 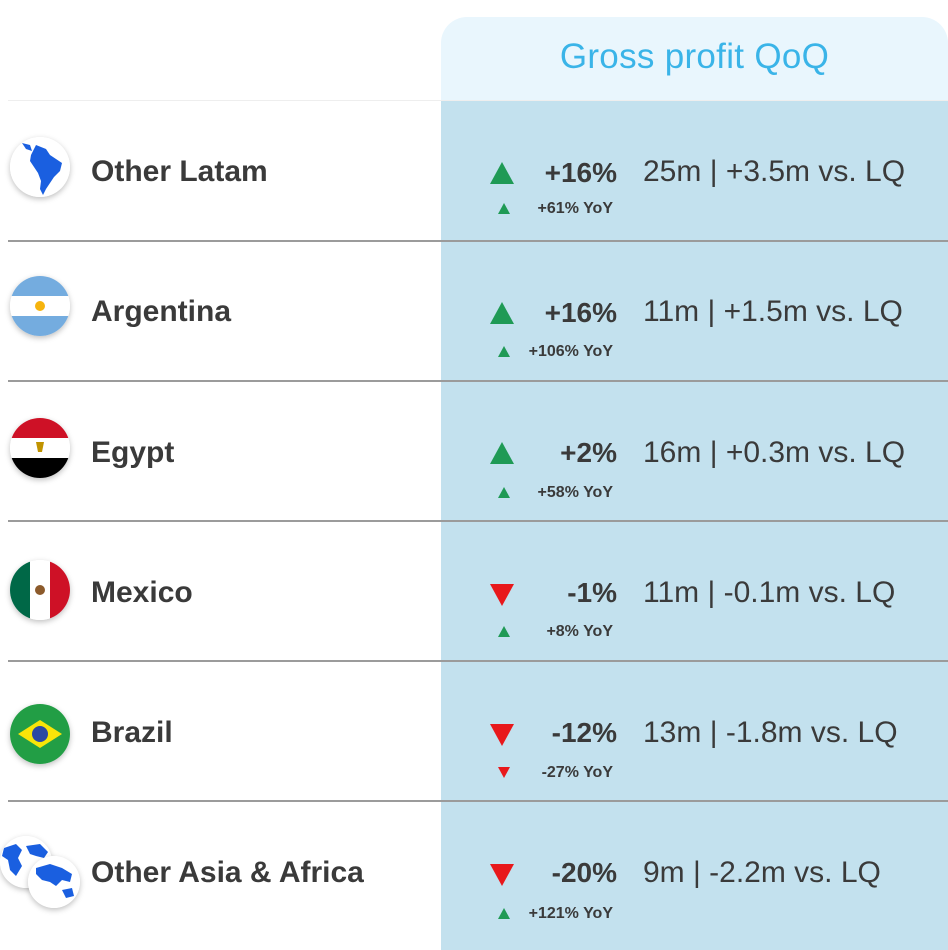 I want to click on yoy-down-icon, so click(x=504, y=772).